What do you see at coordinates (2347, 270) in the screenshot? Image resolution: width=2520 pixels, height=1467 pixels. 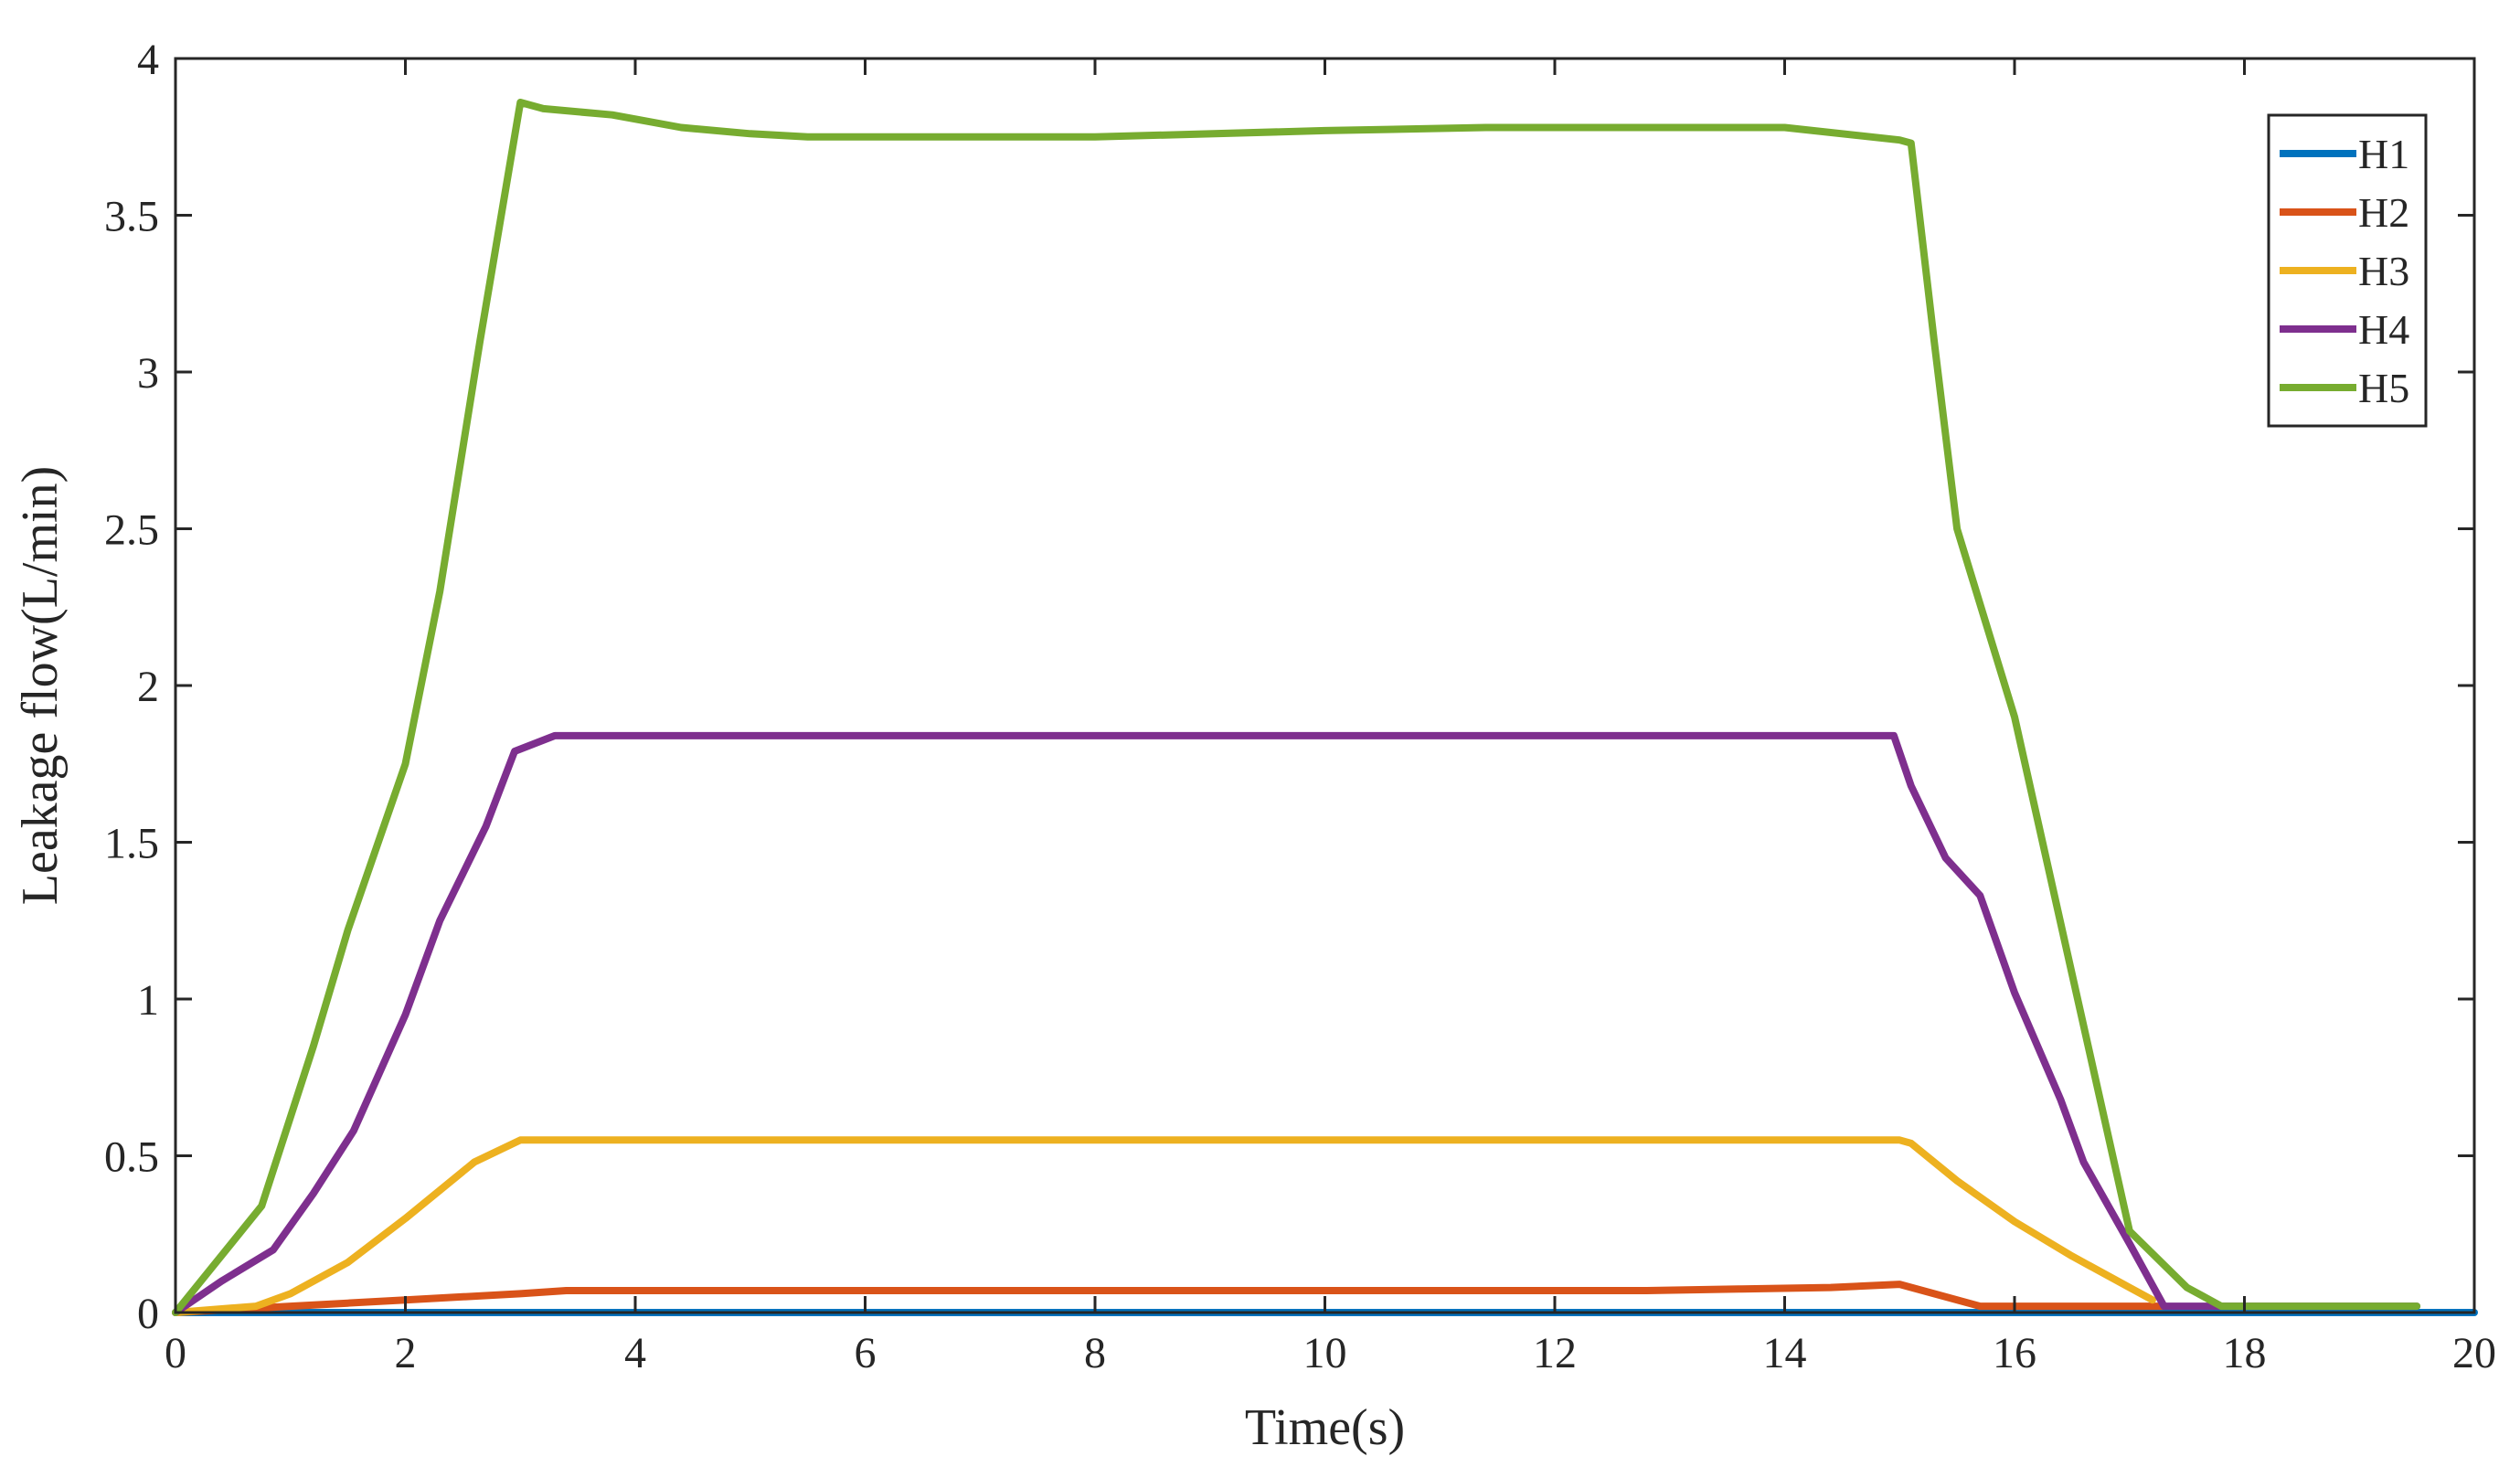 I see `legend: H1 H2 H3 H4 H5` at bounding box center [2347, 270].